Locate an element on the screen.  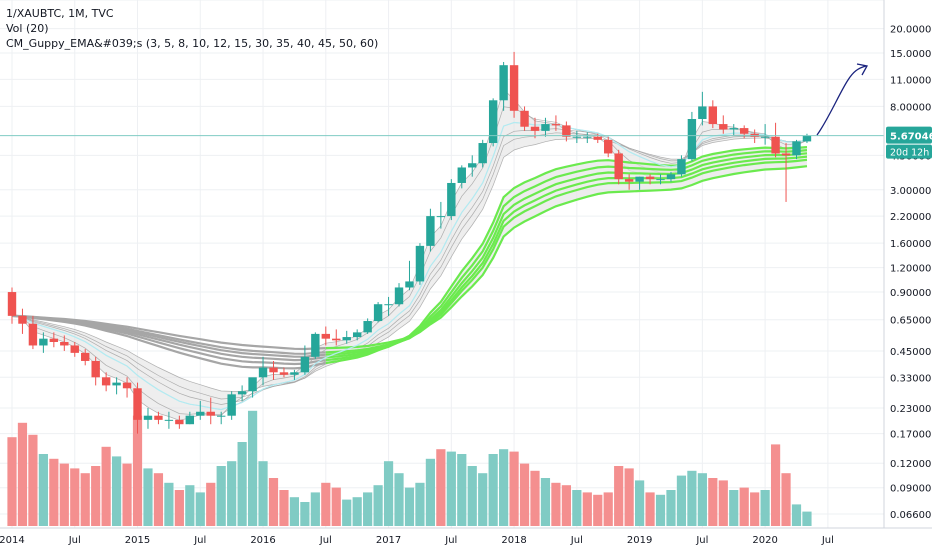
symbol-label: 1/XAUBTC, 1M, TVC is located at coordinates (60, 13).